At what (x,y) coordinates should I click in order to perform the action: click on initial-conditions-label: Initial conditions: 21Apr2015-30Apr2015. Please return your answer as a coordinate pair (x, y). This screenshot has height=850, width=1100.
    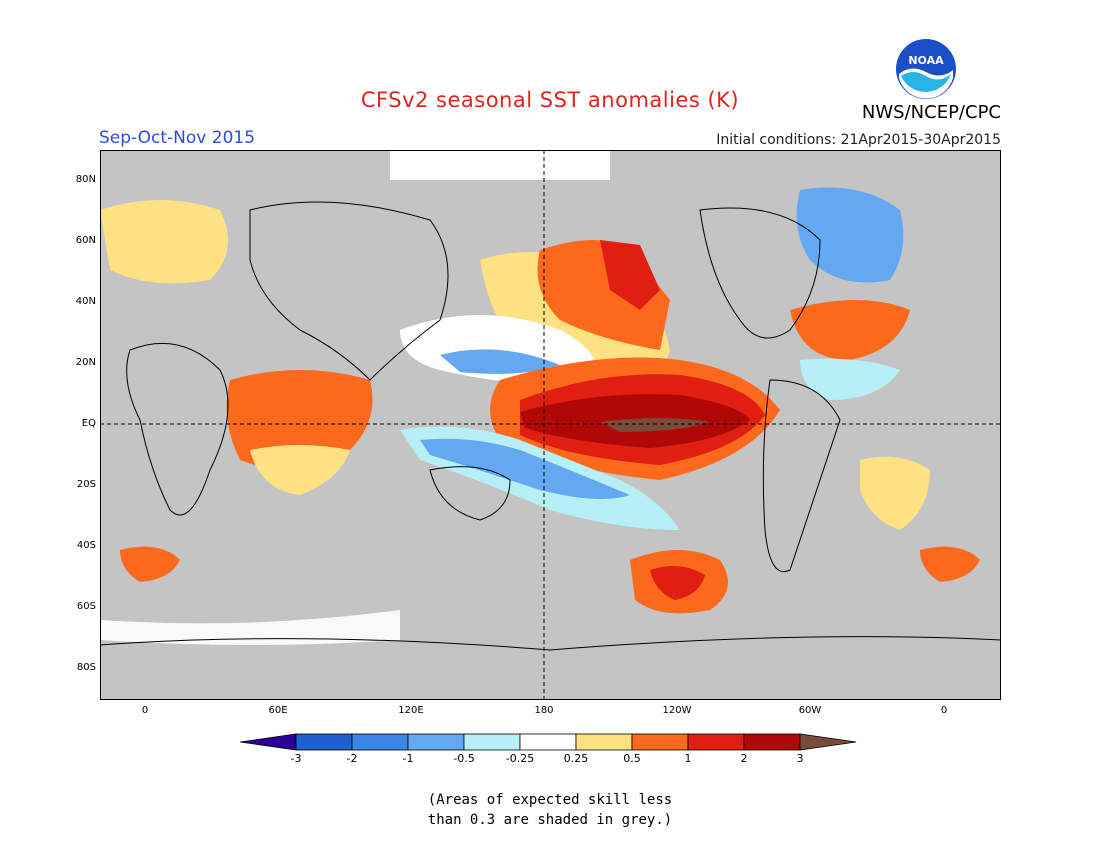
    Looking at the image, I should click on (858, 140).